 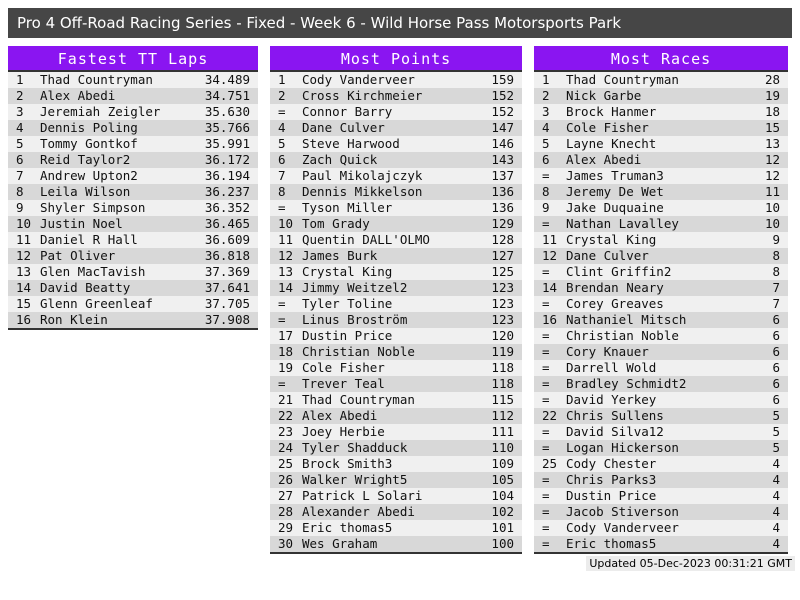 What do you see at coordinates (776, 463) in the screenshot?
I see `value-cell: 4` at bounding box center [776, 463].